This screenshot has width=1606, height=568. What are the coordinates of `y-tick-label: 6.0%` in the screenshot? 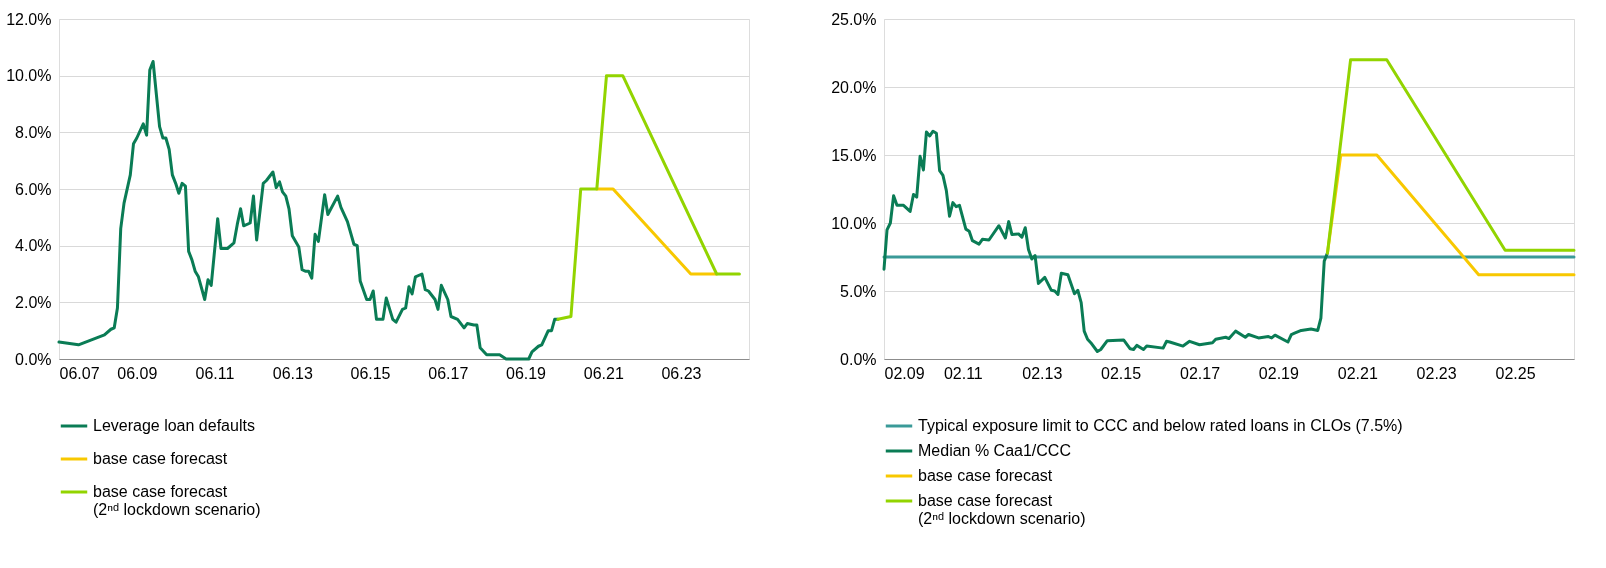 It's located at (33, 189).